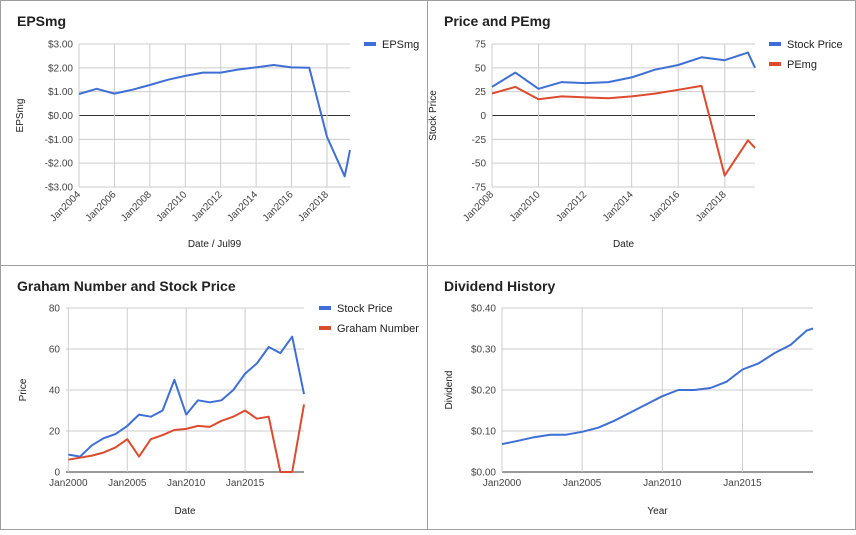 This screenshot has width=856, height=535. What do you see at coordinates (60, 45) in the screenshot?
I see `y-tick-label: $3.00` at bounding box center [60, 45].